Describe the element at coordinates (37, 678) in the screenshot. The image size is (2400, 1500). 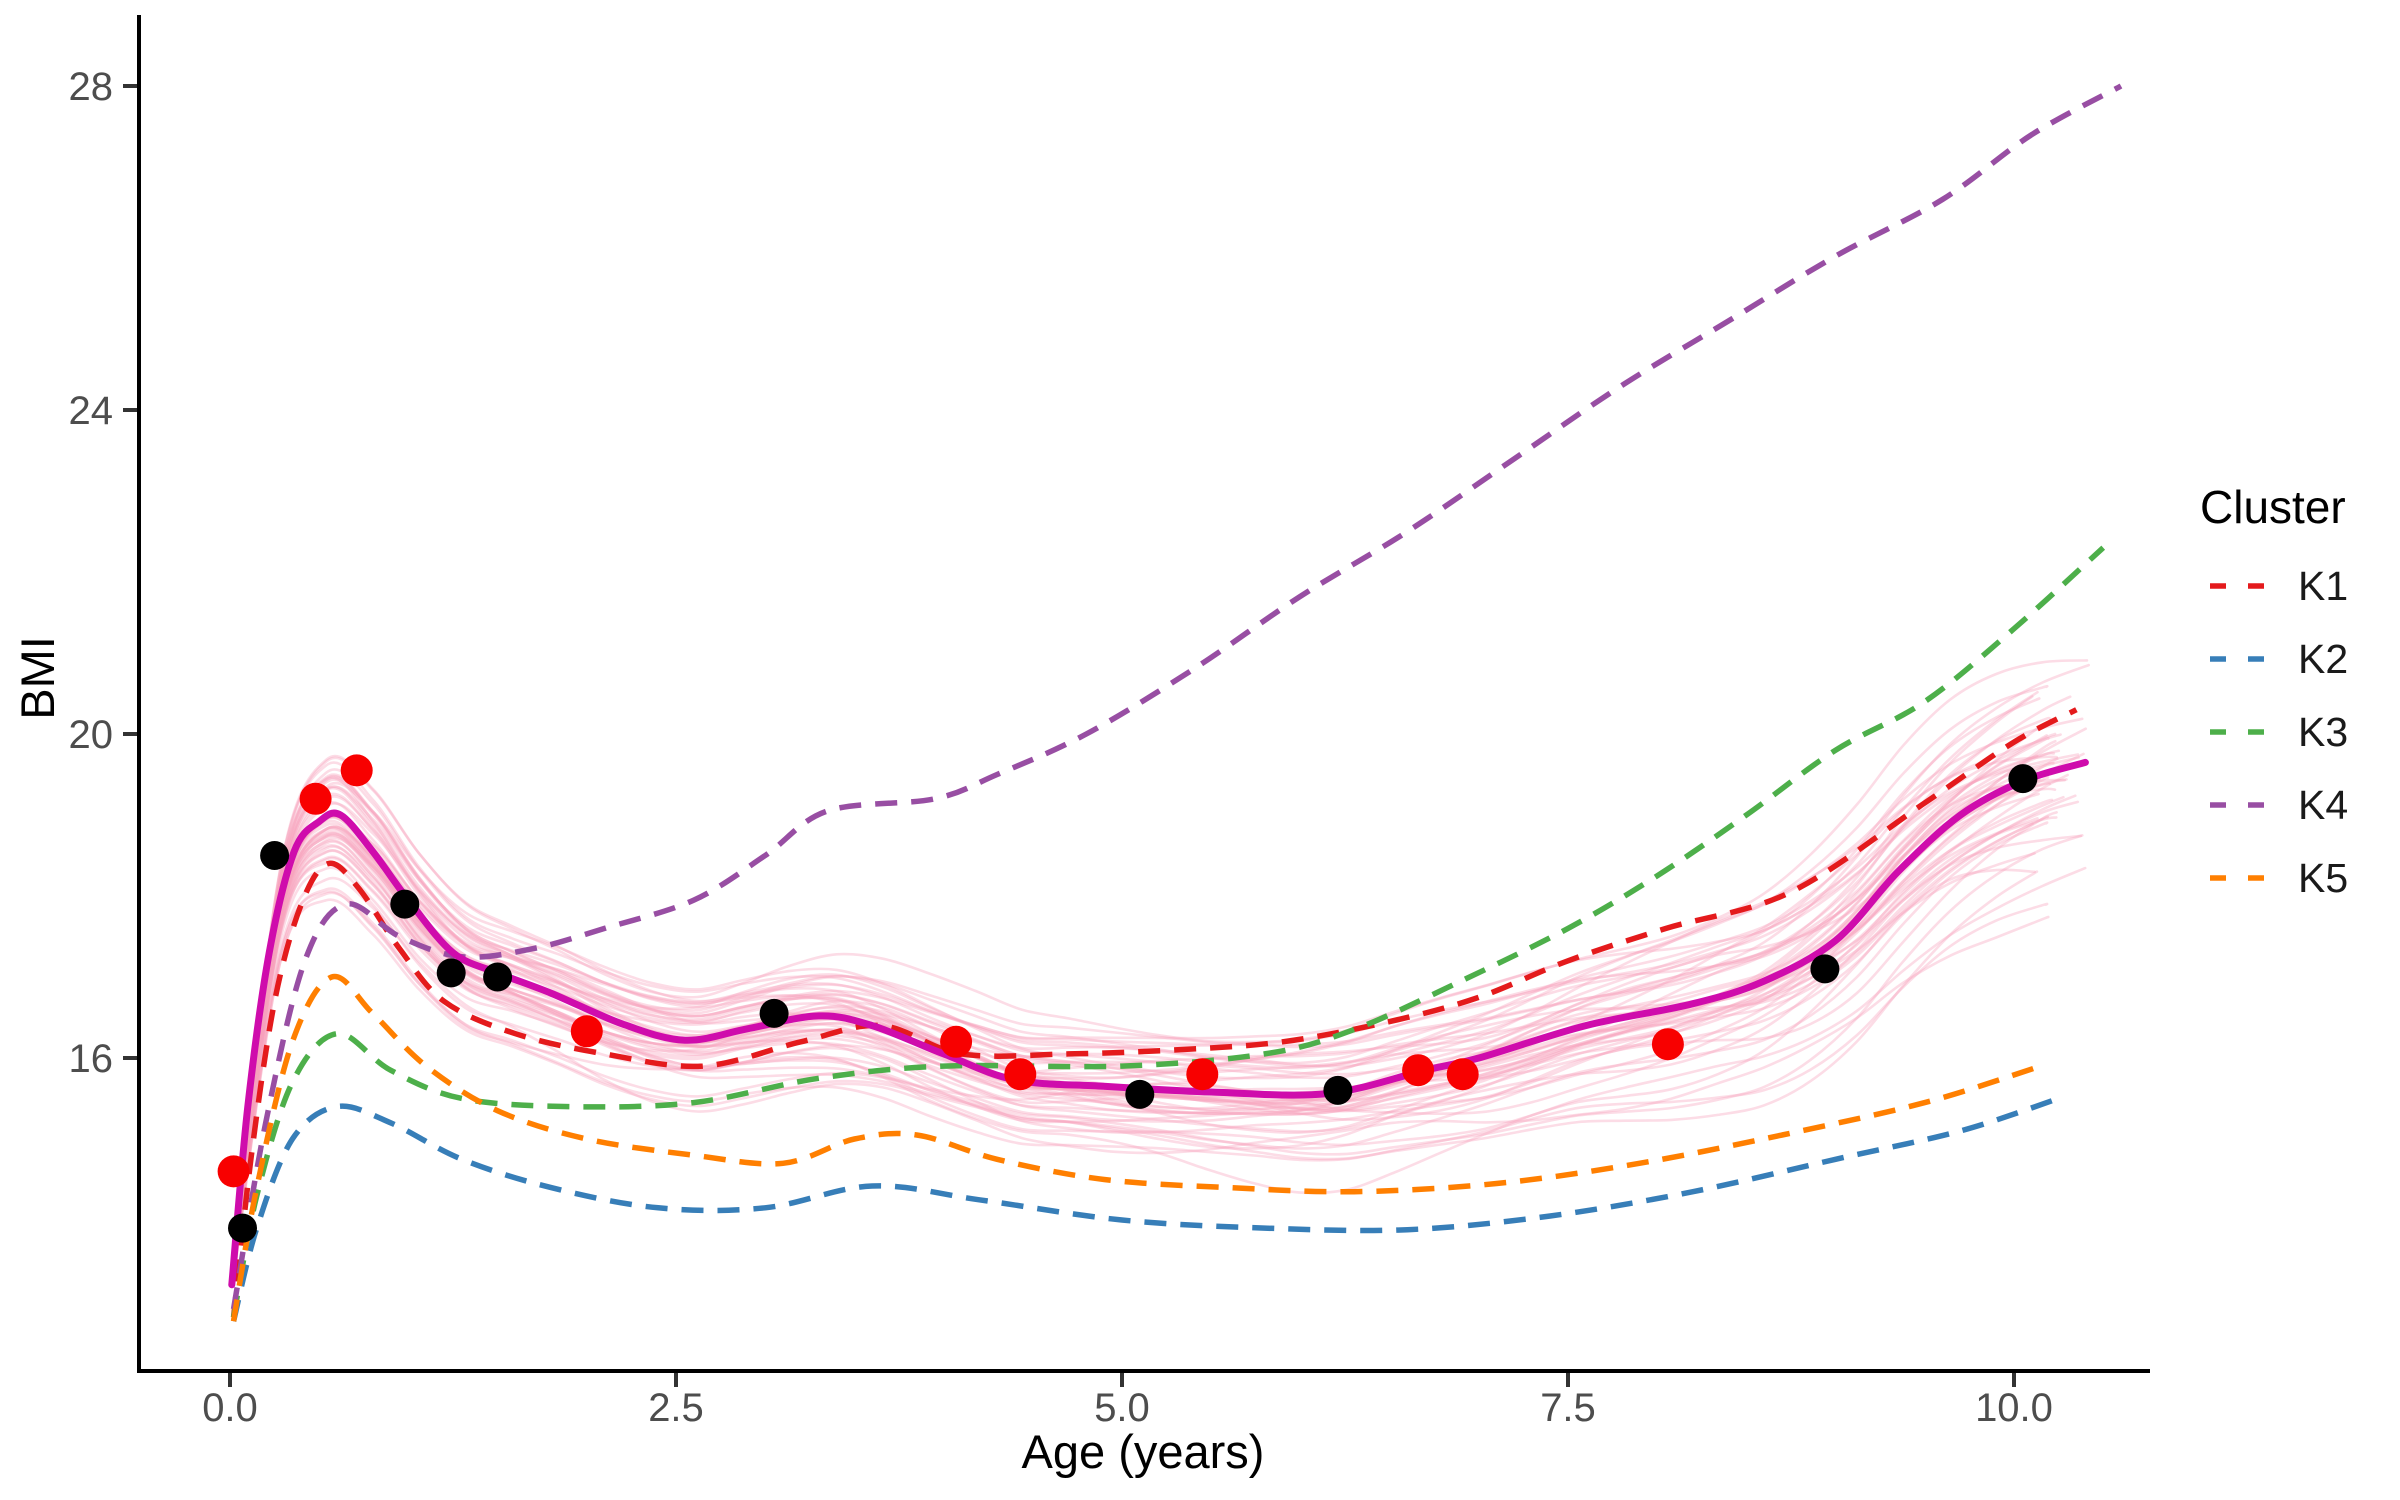
I see `y-axis-title: BMI` at that location.